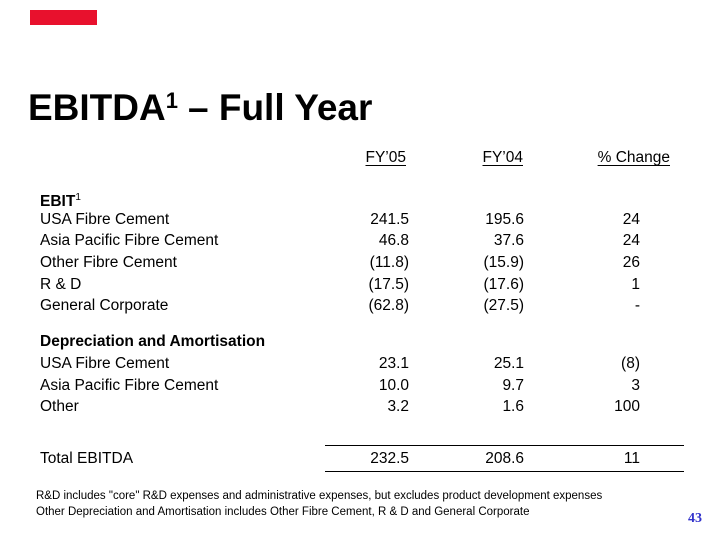 This screenshot has width=720, height=540. I want to click on value-change: -, so click(637, 306).